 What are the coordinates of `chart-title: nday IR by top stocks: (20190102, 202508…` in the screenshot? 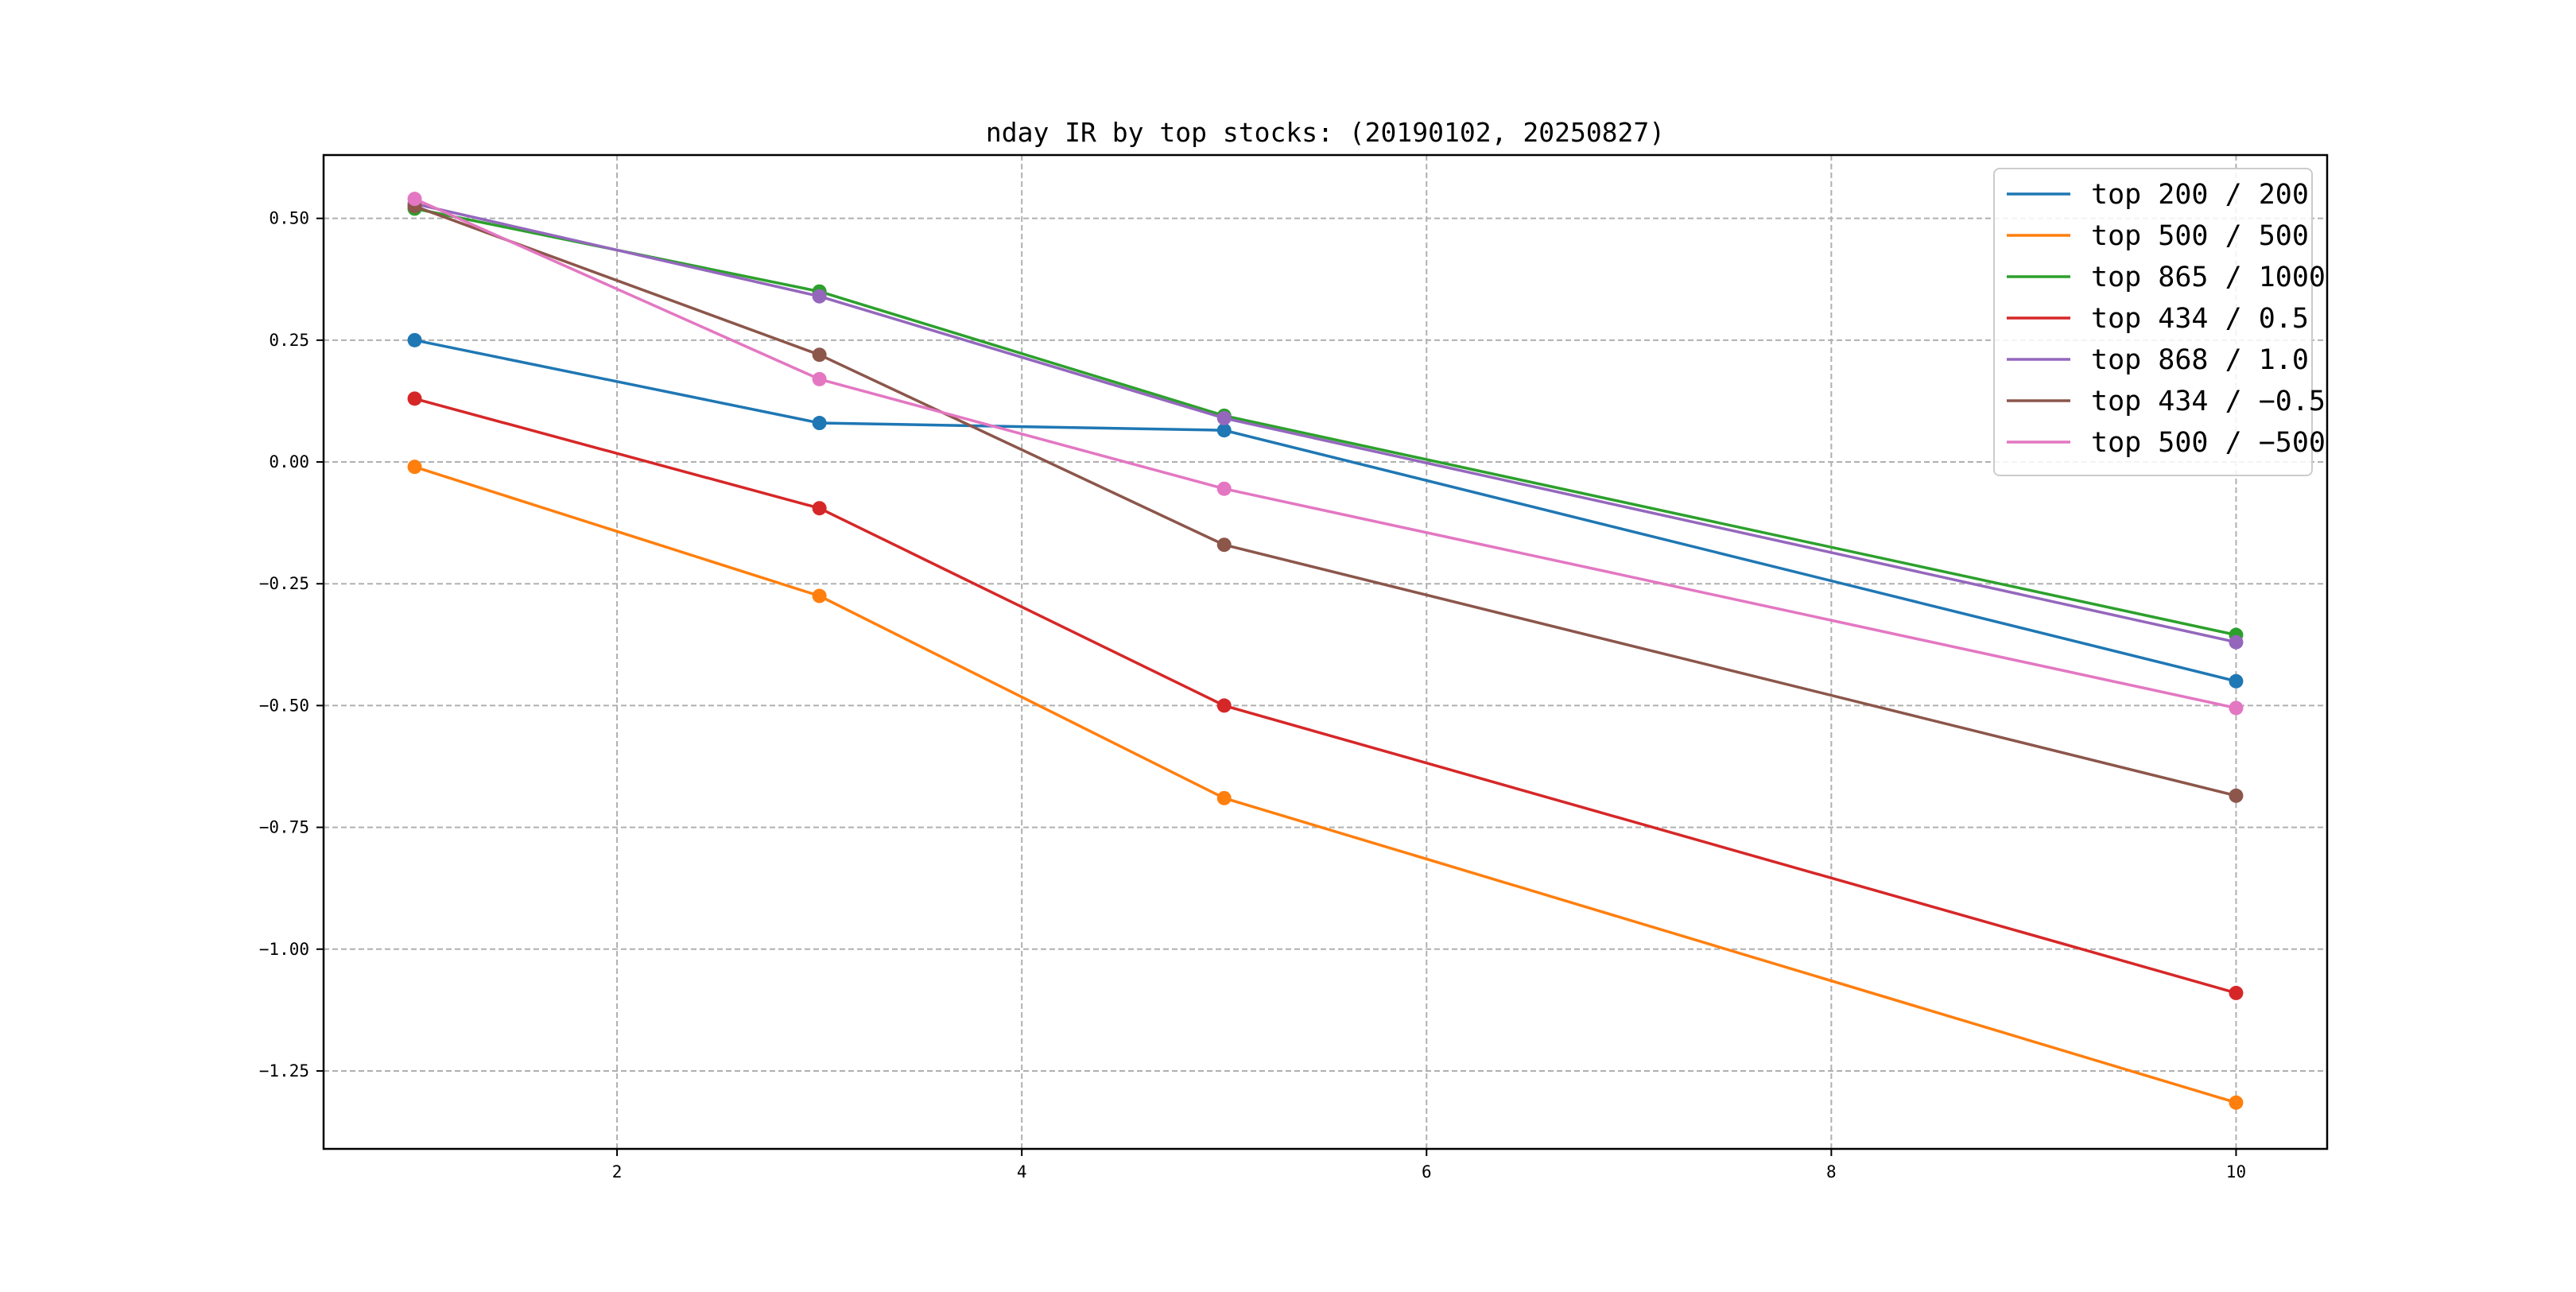 It's located at (1326, 133).